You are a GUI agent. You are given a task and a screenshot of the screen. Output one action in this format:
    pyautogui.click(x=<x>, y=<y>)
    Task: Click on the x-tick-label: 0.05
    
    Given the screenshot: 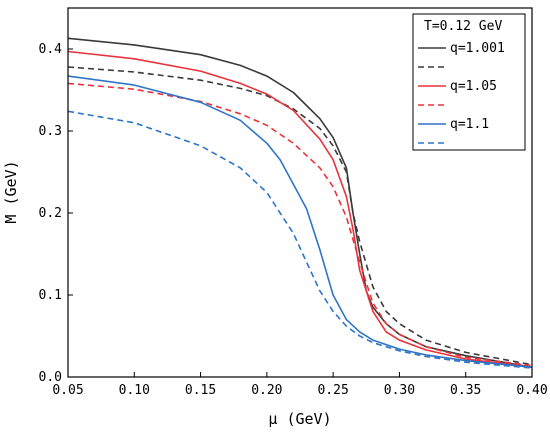 What is the action you would take?
    pyautogui.click(x=67, y=390)
    